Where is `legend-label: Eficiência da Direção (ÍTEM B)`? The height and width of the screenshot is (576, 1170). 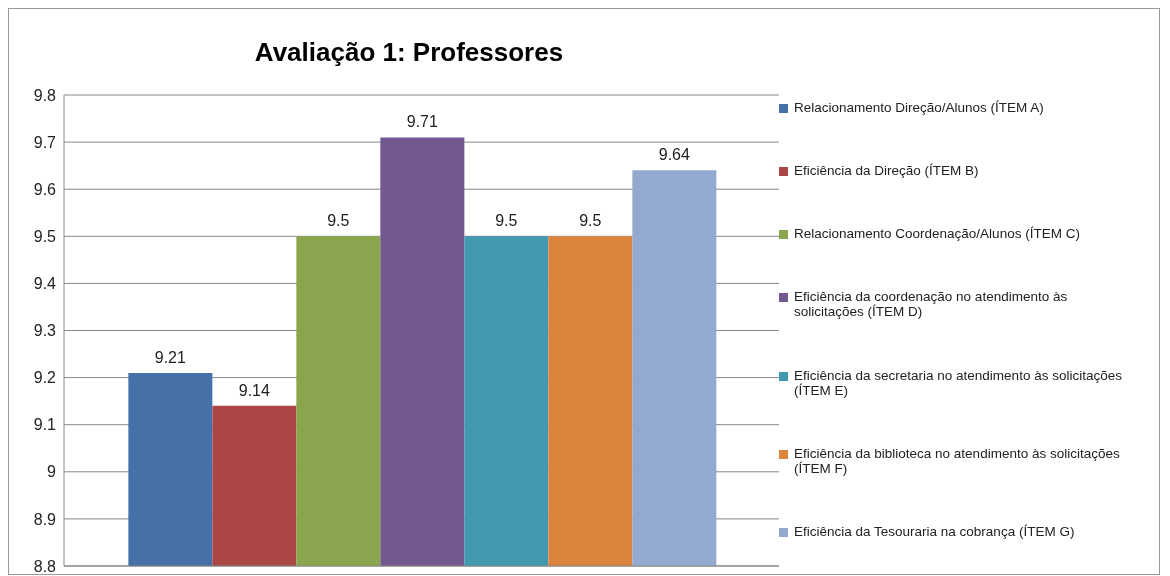
legend-label: Eficiência da Direção (ÍTEM B) is located at coordinates (887, 170).